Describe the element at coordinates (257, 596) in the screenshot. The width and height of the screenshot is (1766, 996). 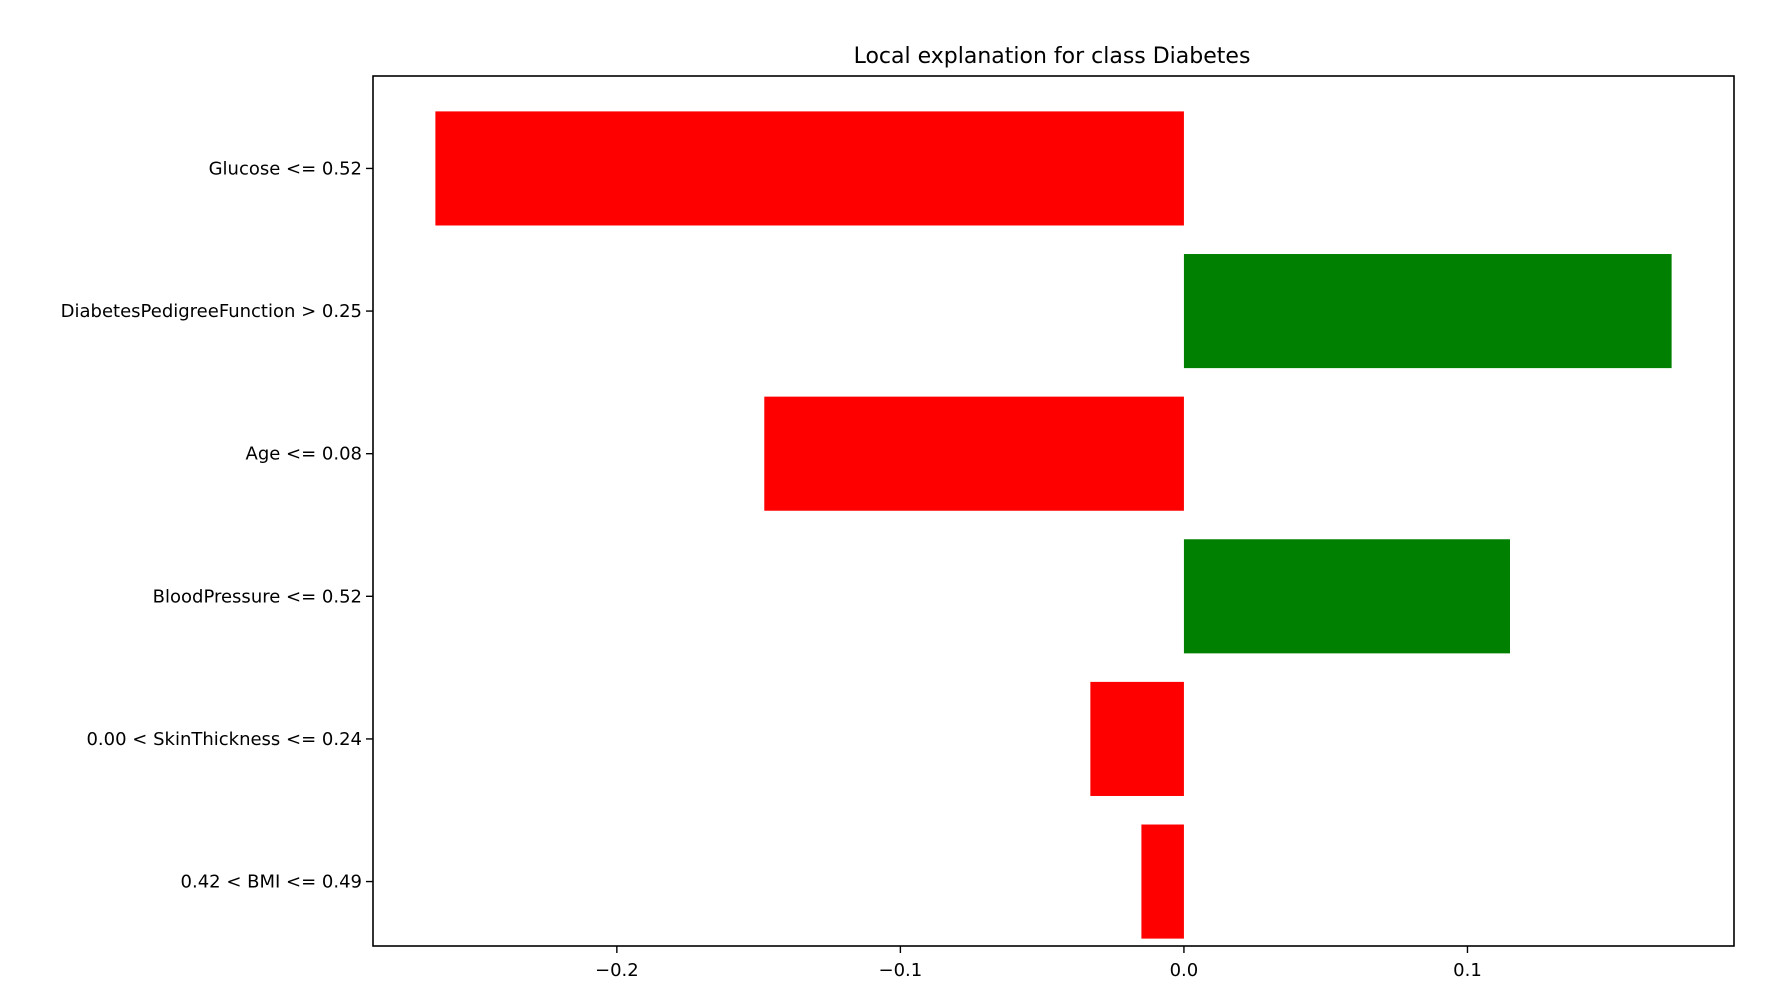
I see `y-tick-label: BloodPressure <= 0.52` at that location.